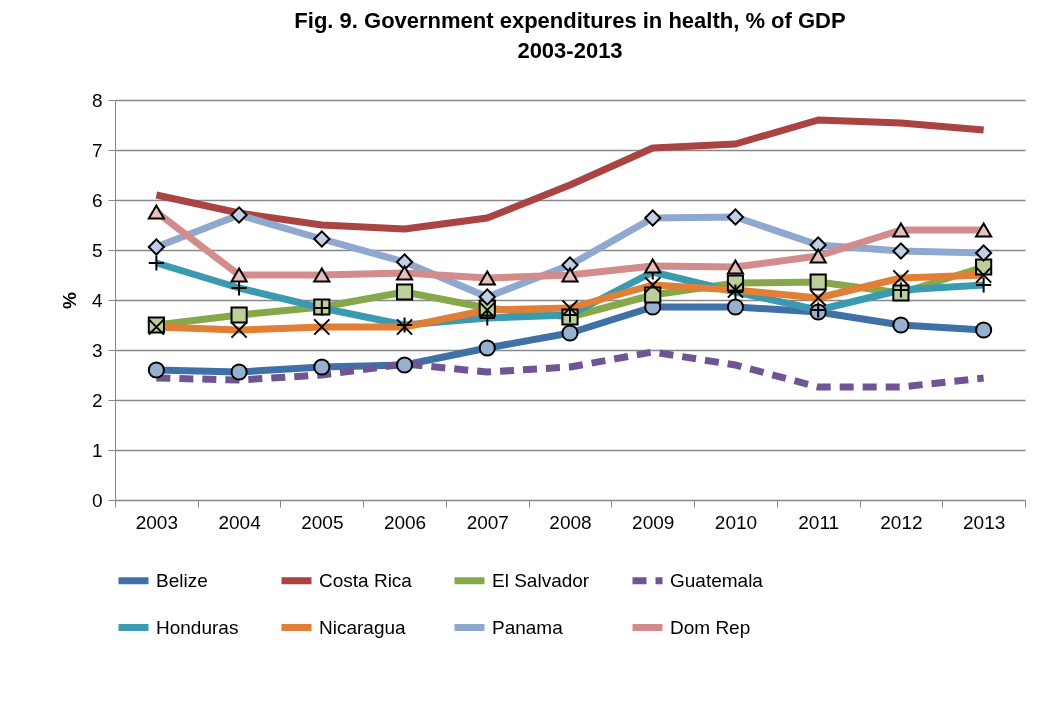 This screenshot has height=711, width=1050. What do you see at coordinates (156, 522) in the screenshot?
I see `x-tick-label: 2003` at bounding box center [156, 522].